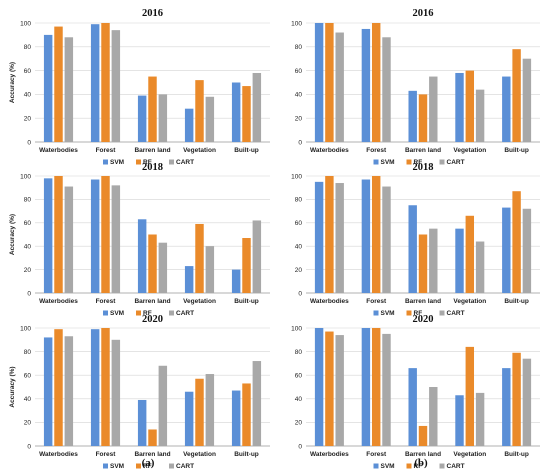  Describe the element at coordinates (421, 463) in the screenshot. I see `panel-label-b: (b)` at that location.